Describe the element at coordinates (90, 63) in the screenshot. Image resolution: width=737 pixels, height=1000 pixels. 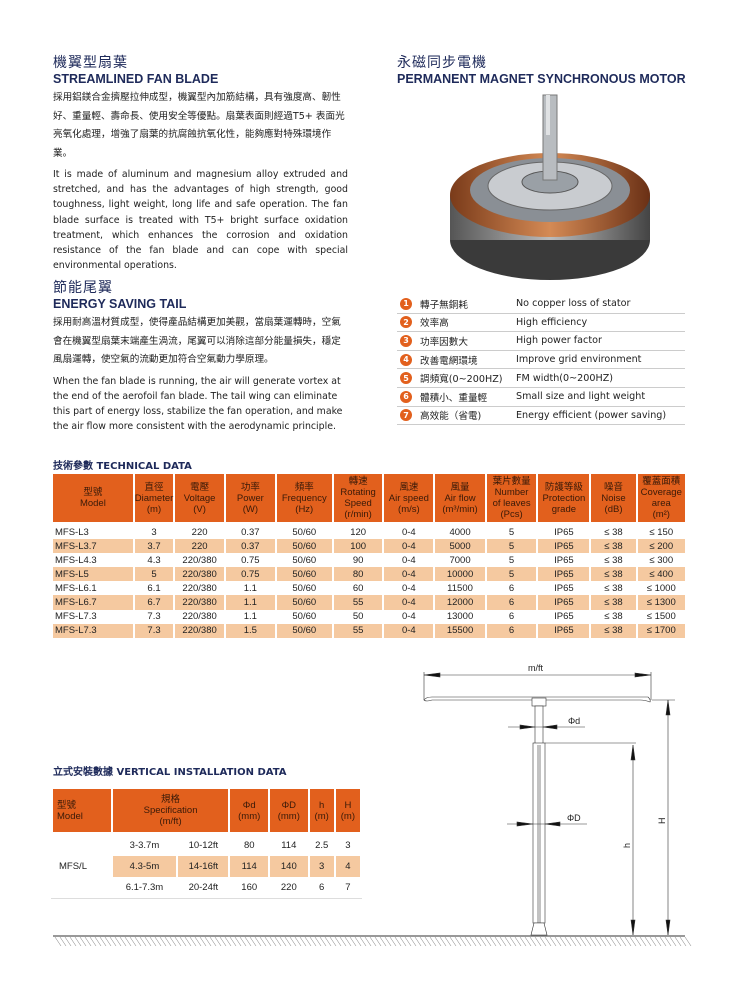
I see `blade-title-cn: 機翼型扇葉` at that location.